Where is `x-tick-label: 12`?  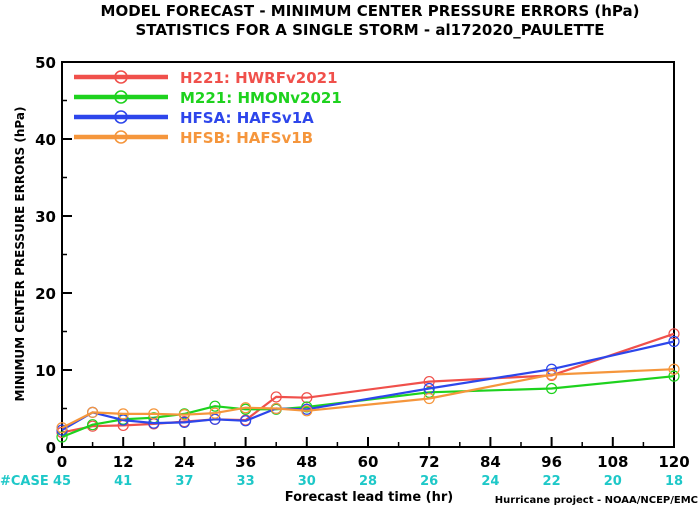
x-tick-label: 12 is located at coordinates (123, 462).